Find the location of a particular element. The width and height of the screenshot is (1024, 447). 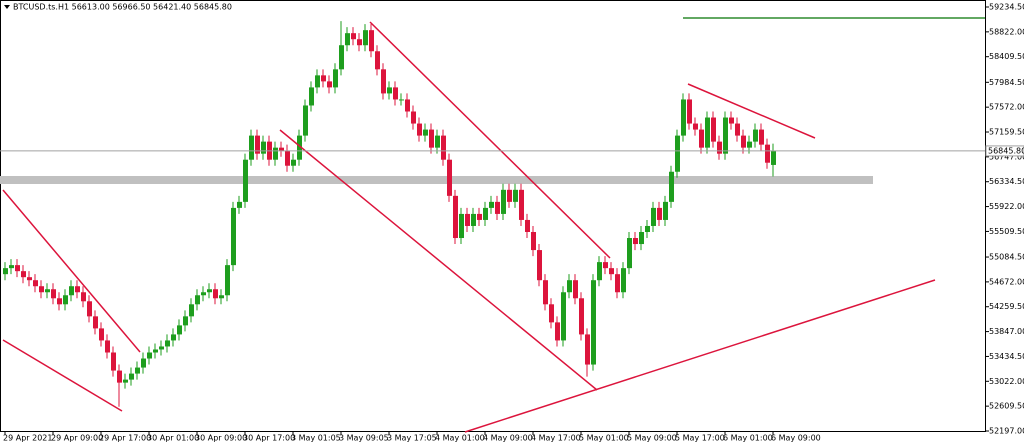

x-tick-label: 5 May 09:00 is located at coordinates (652, 438).